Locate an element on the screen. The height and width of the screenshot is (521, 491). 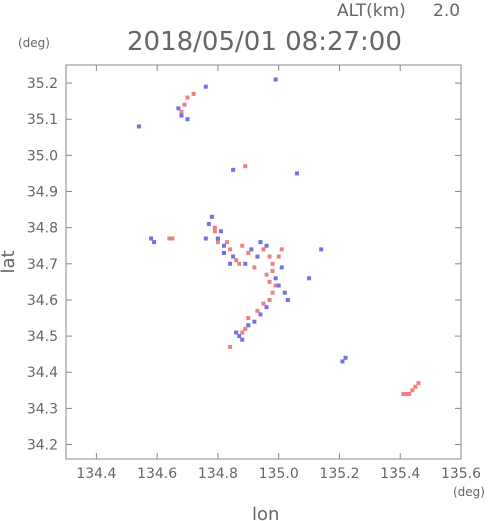
altitude-value: 2.0 is located at coordinates (446, 11).